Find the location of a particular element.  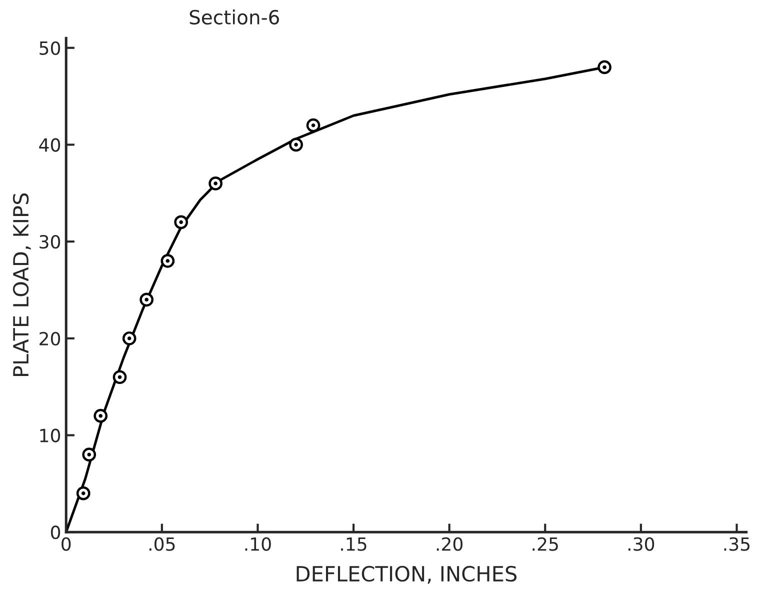

x-tick-label: .05 is located at coordinates (162, 544).